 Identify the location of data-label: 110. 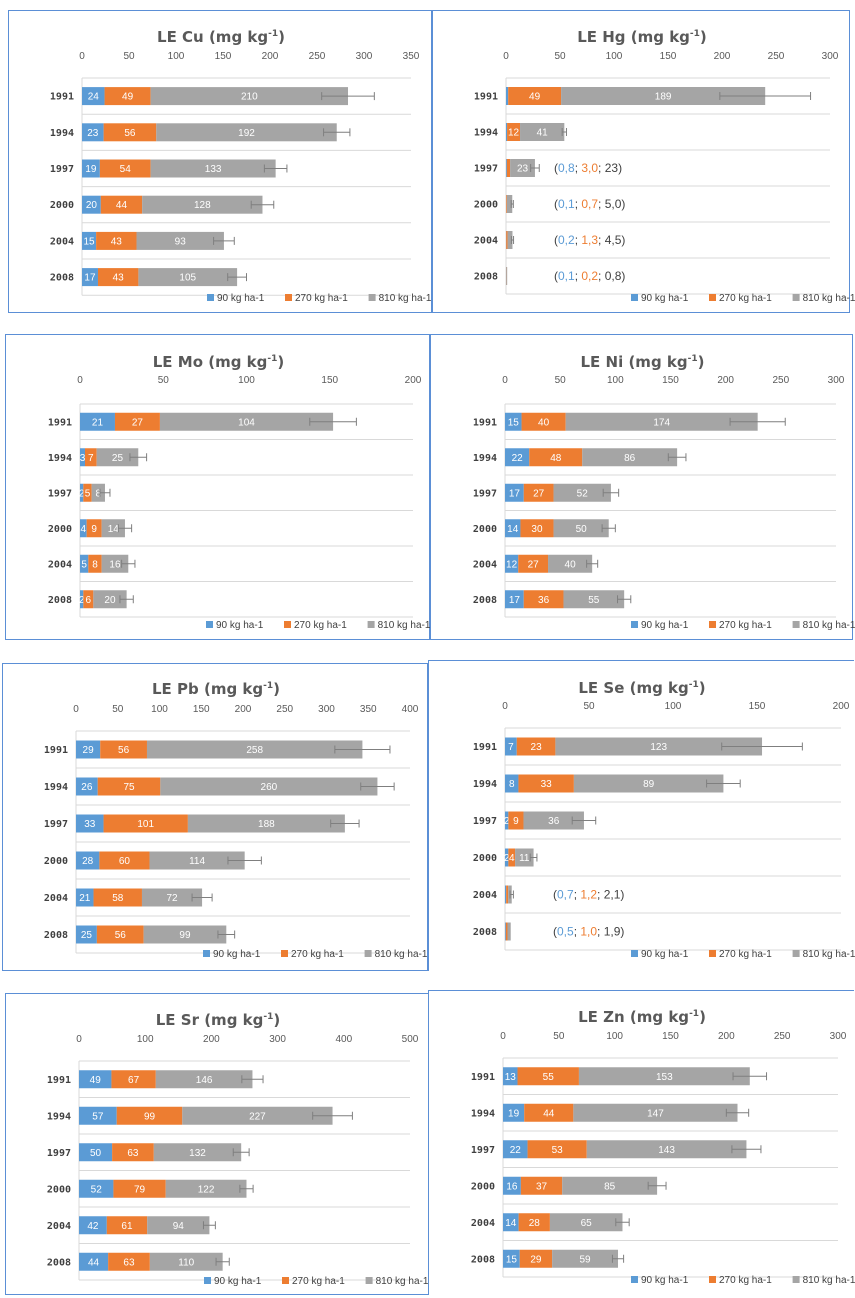
(186, 1262).